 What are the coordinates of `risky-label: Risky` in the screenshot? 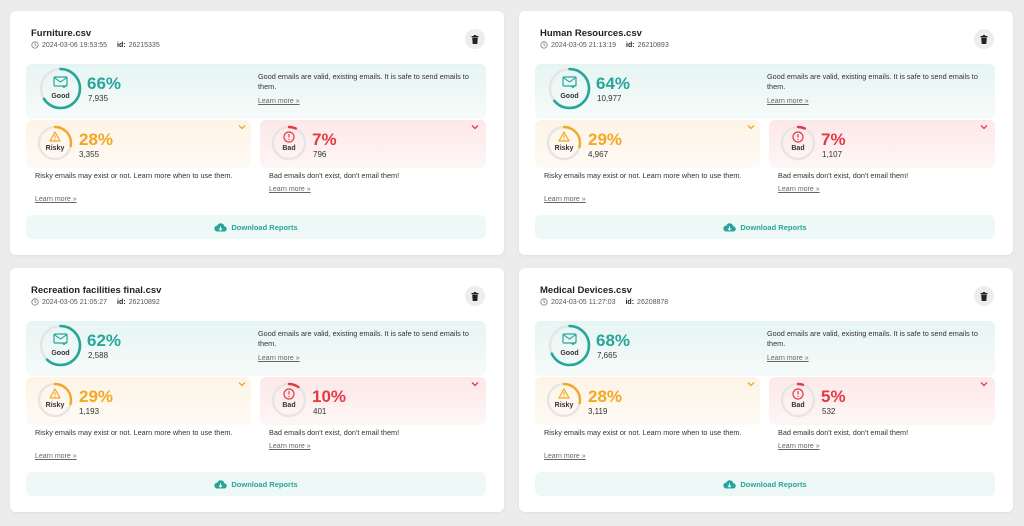 It's located at (55, 148).